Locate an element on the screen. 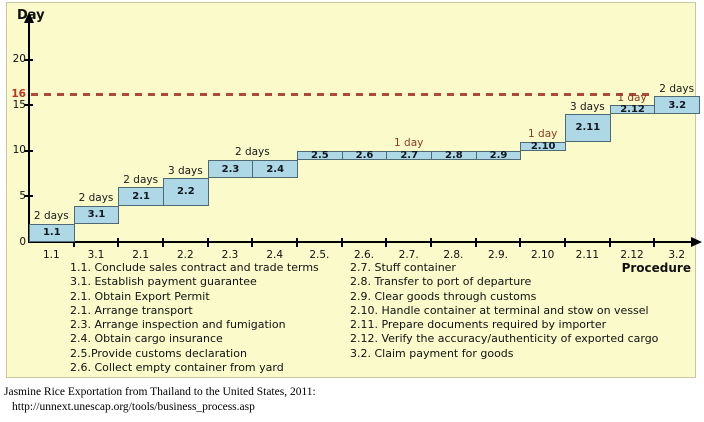 The image size is (704, 422). legend-item: 2.7. Stuff container is located at coordinates (403, 267).